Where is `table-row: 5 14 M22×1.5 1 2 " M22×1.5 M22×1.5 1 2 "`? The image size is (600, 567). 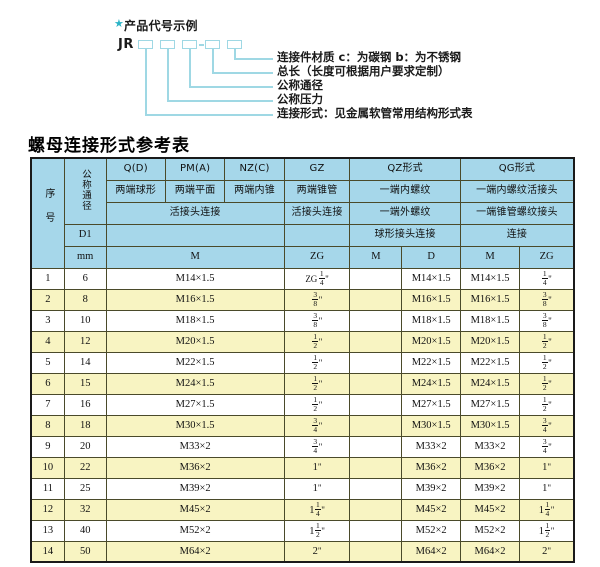
table-row: 5 14 M22×1.5 1 2 " M22×1.5 M22×1.5 1 2 " is located at coordinates (302, 362).